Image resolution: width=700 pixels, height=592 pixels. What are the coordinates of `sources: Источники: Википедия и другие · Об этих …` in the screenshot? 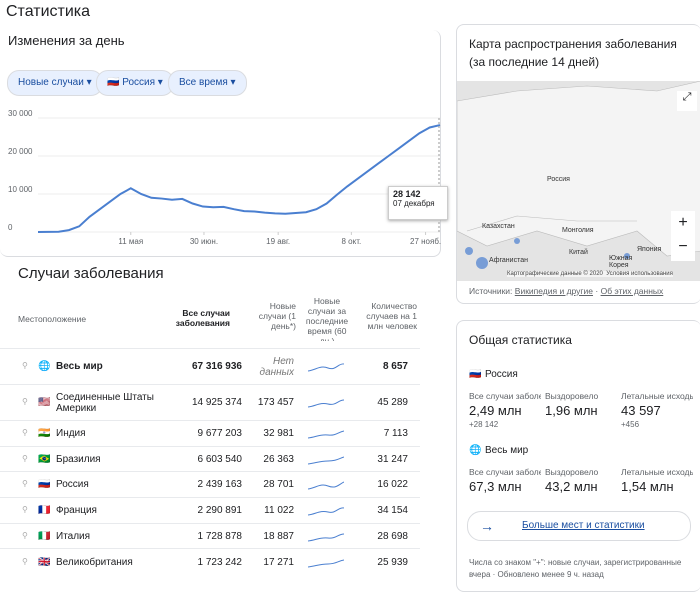 It's located at (566, 291).